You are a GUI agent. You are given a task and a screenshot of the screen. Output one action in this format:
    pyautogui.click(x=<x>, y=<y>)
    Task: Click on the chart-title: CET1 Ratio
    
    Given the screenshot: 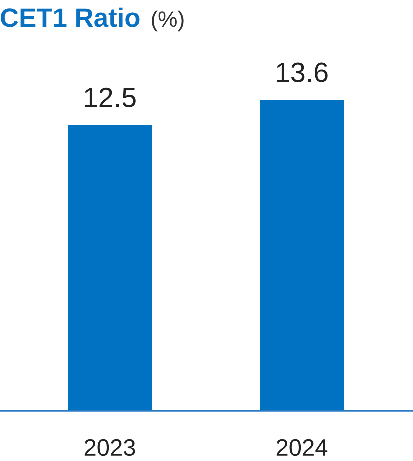 What is the action you would take?
    pyautogui.click(x=70, y=18)
    